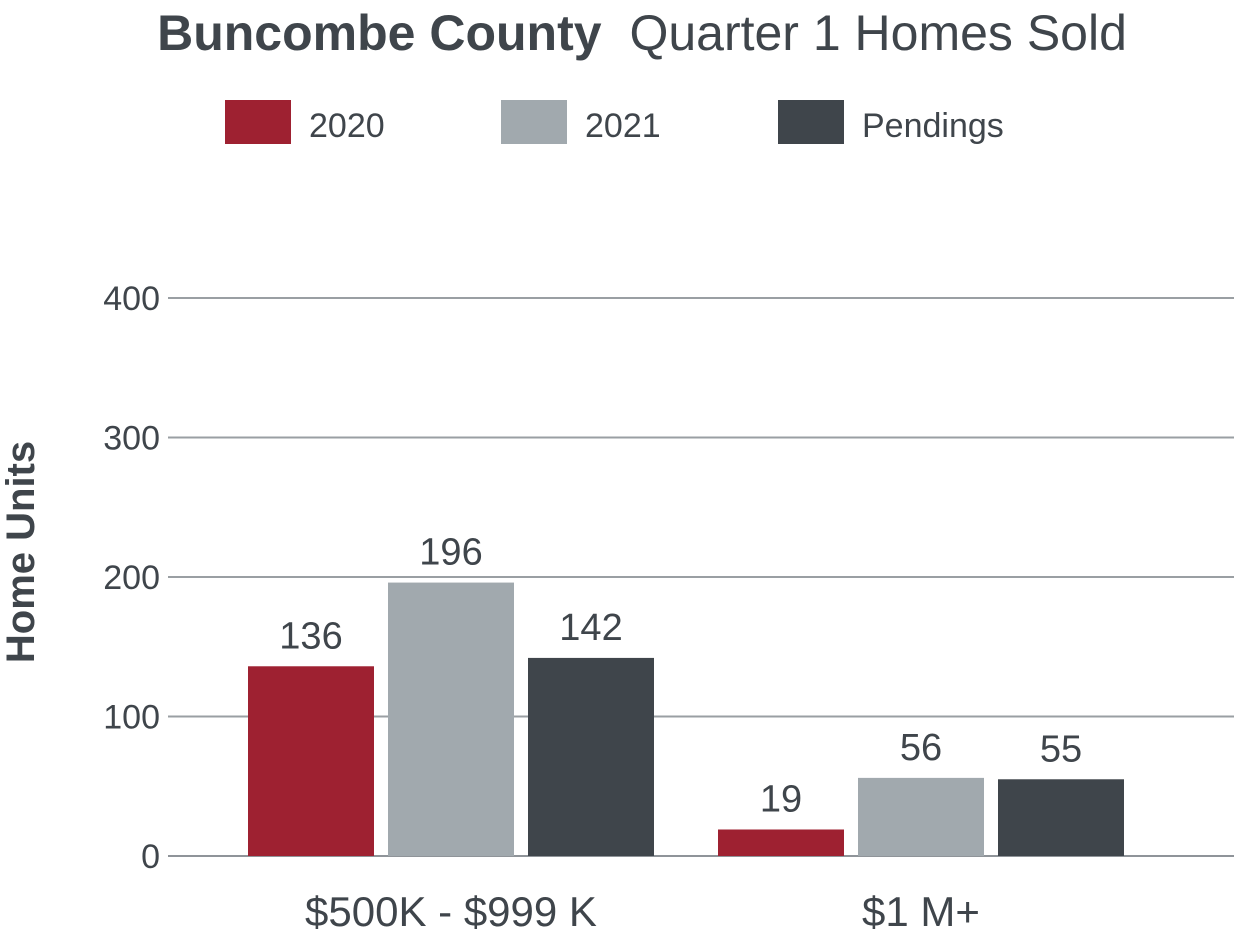 The image size is (1234, 939). What do you see at coordinates (921, 911) in the screenshot?
I see `x-tick-label: $1 M+` at bounding box center [921, 911].